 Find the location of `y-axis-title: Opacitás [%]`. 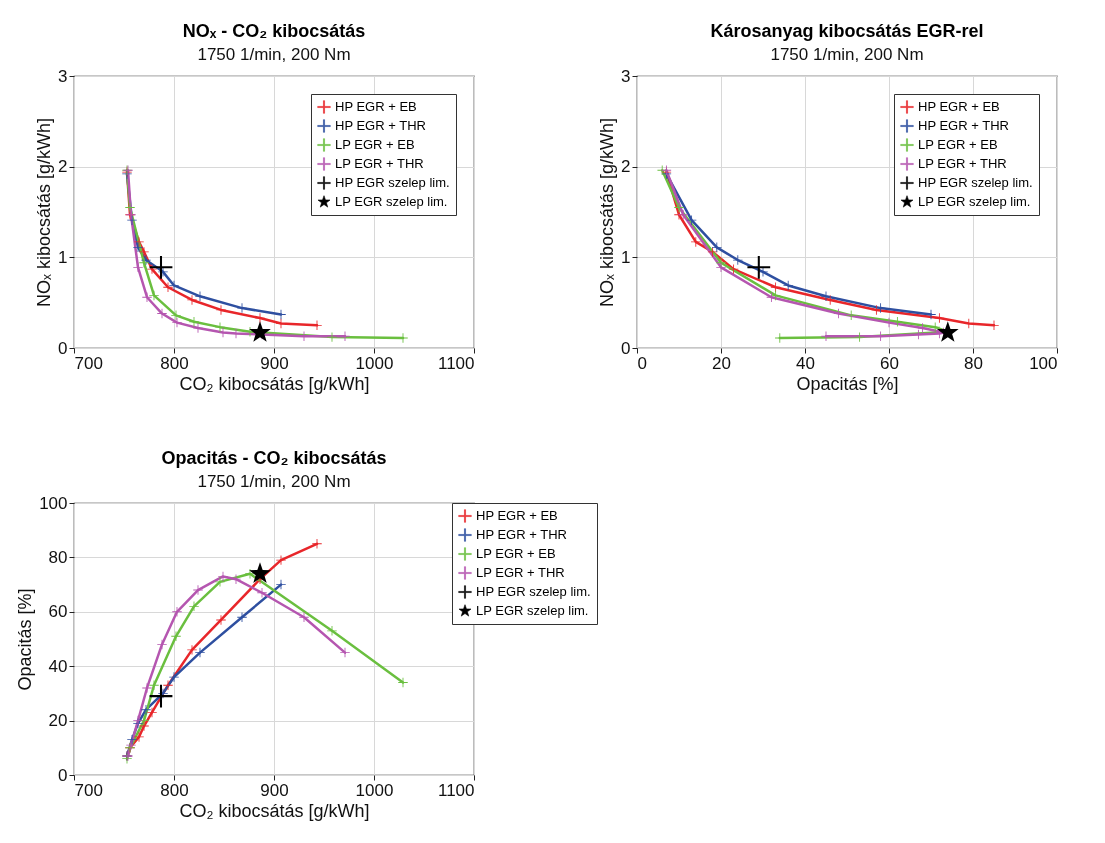

y-axis-title: Opacitás [%] is located at coordinates (25, 639).